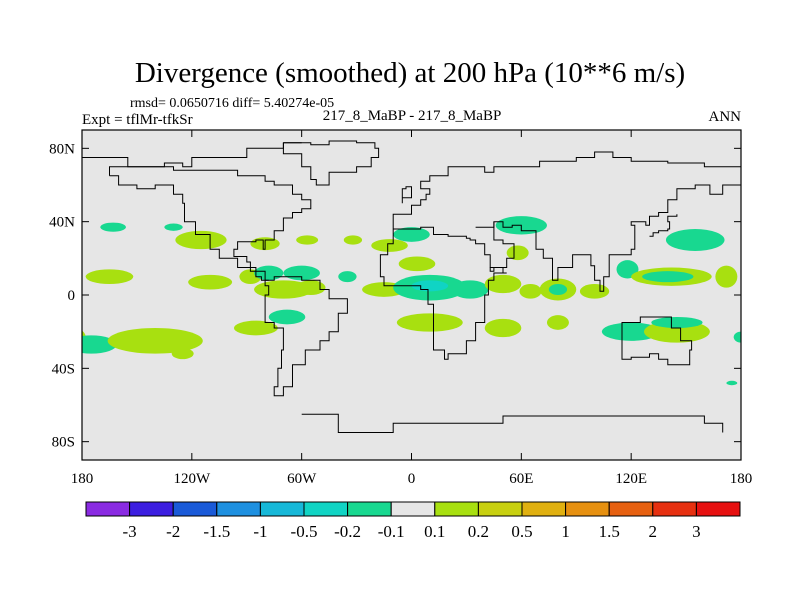  What do you see at coordinates (173, 531) in the screenshot?
I see `colorbar-label-1: -2` at bounding box center [173, 531].